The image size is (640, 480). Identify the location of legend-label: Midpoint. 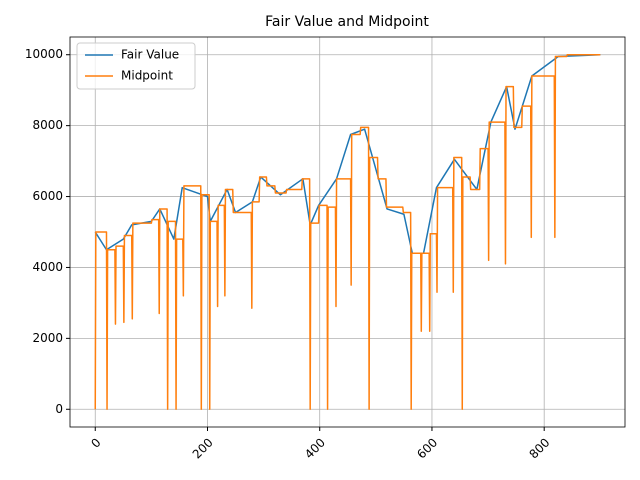
(147, 76).